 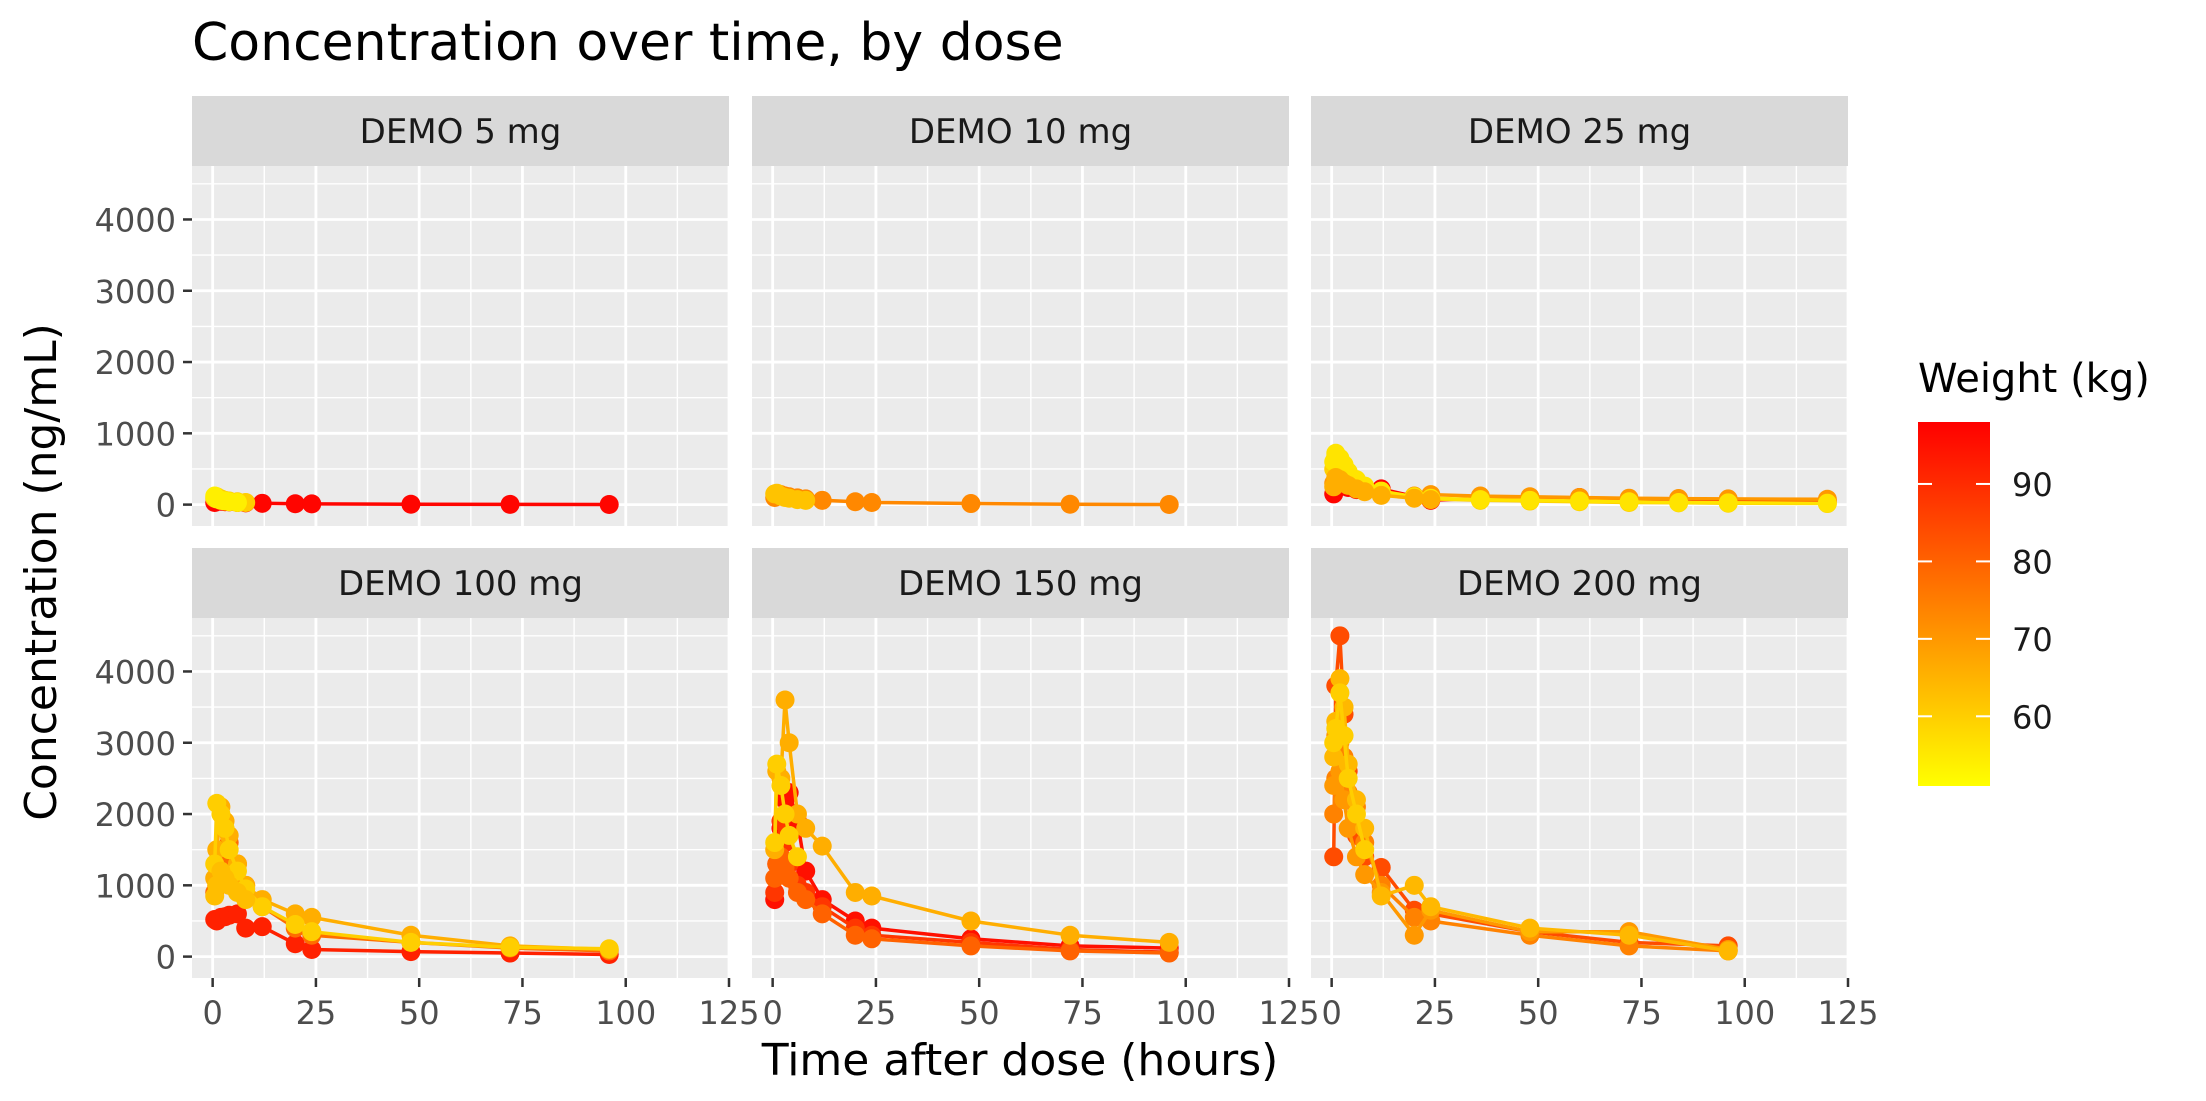 I want to click on y-tick-label: 4000, so click(x=135, y=672).